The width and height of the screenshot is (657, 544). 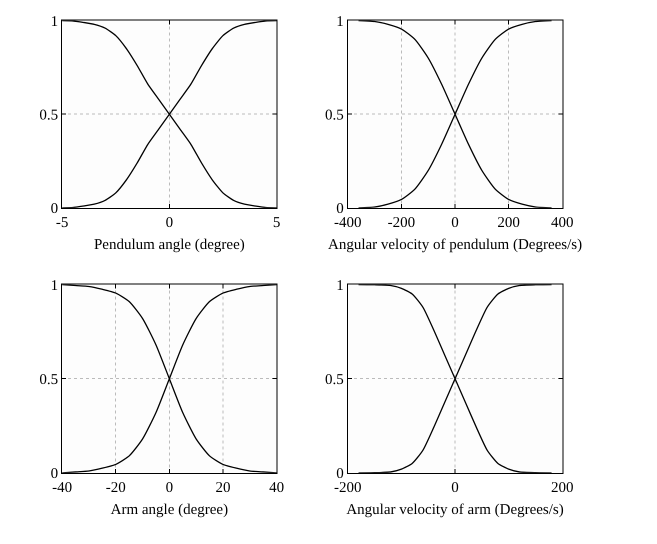 I want to click on x-tick-label: 20, so click(x=222, y=488).